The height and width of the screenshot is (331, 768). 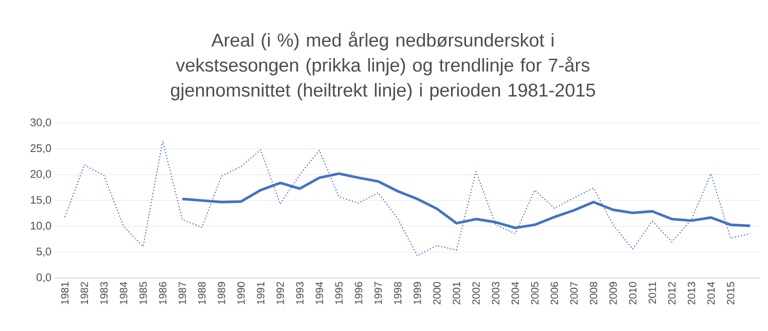 I want to click on x-tick-label: 2012, so click(x=672, y=293).